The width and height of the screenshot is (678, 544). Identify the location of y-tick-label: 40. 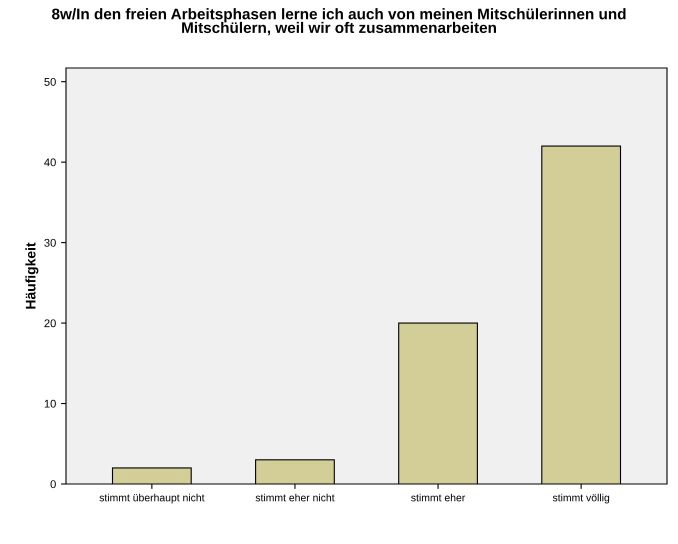
(50, 162).